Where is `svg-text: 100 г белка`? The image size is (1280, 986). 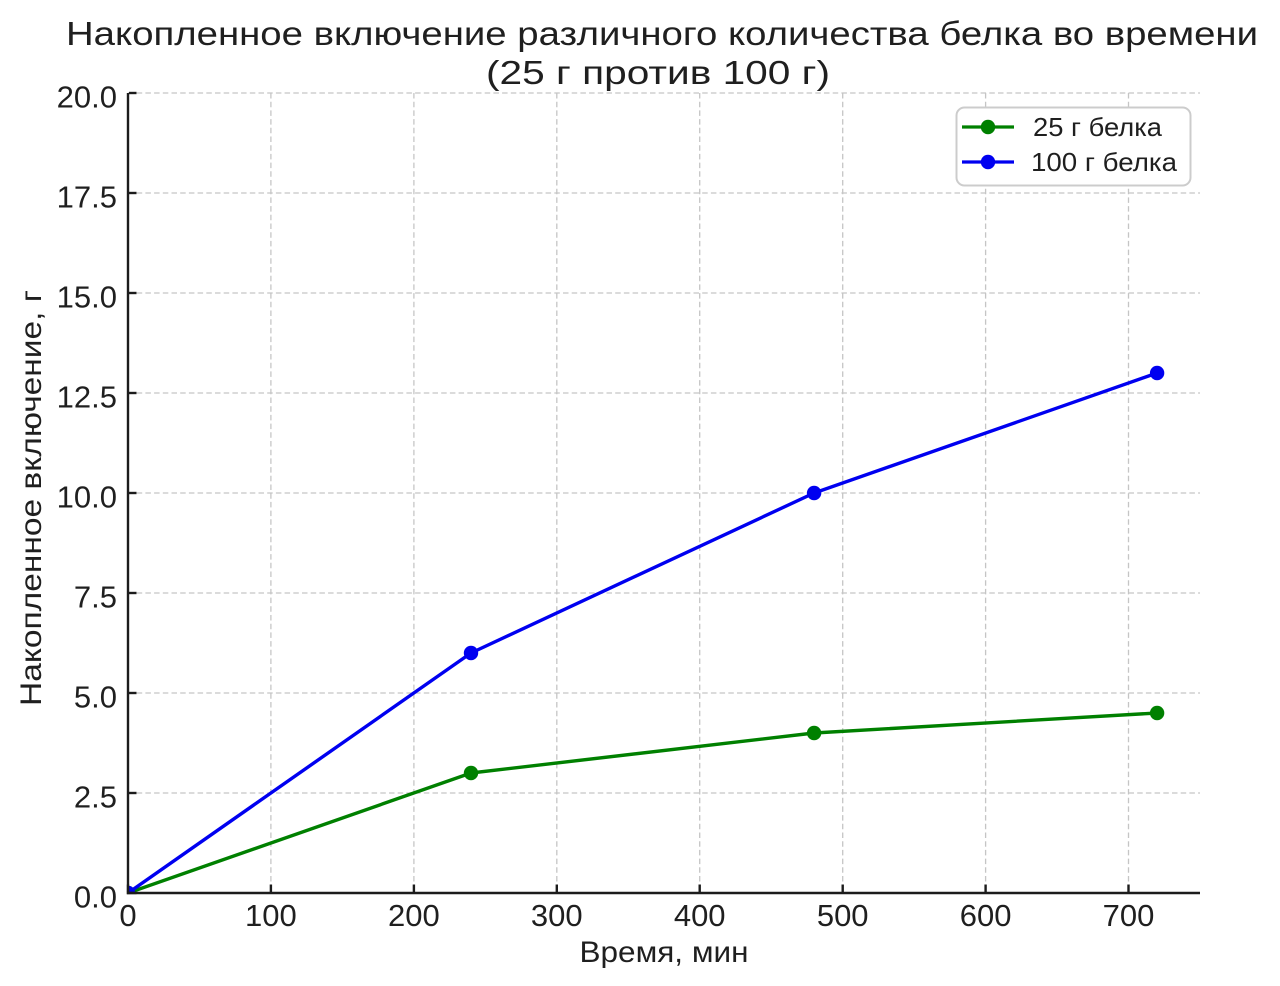
svg-text: 100 г белка is located at coordinates (1104, 162).